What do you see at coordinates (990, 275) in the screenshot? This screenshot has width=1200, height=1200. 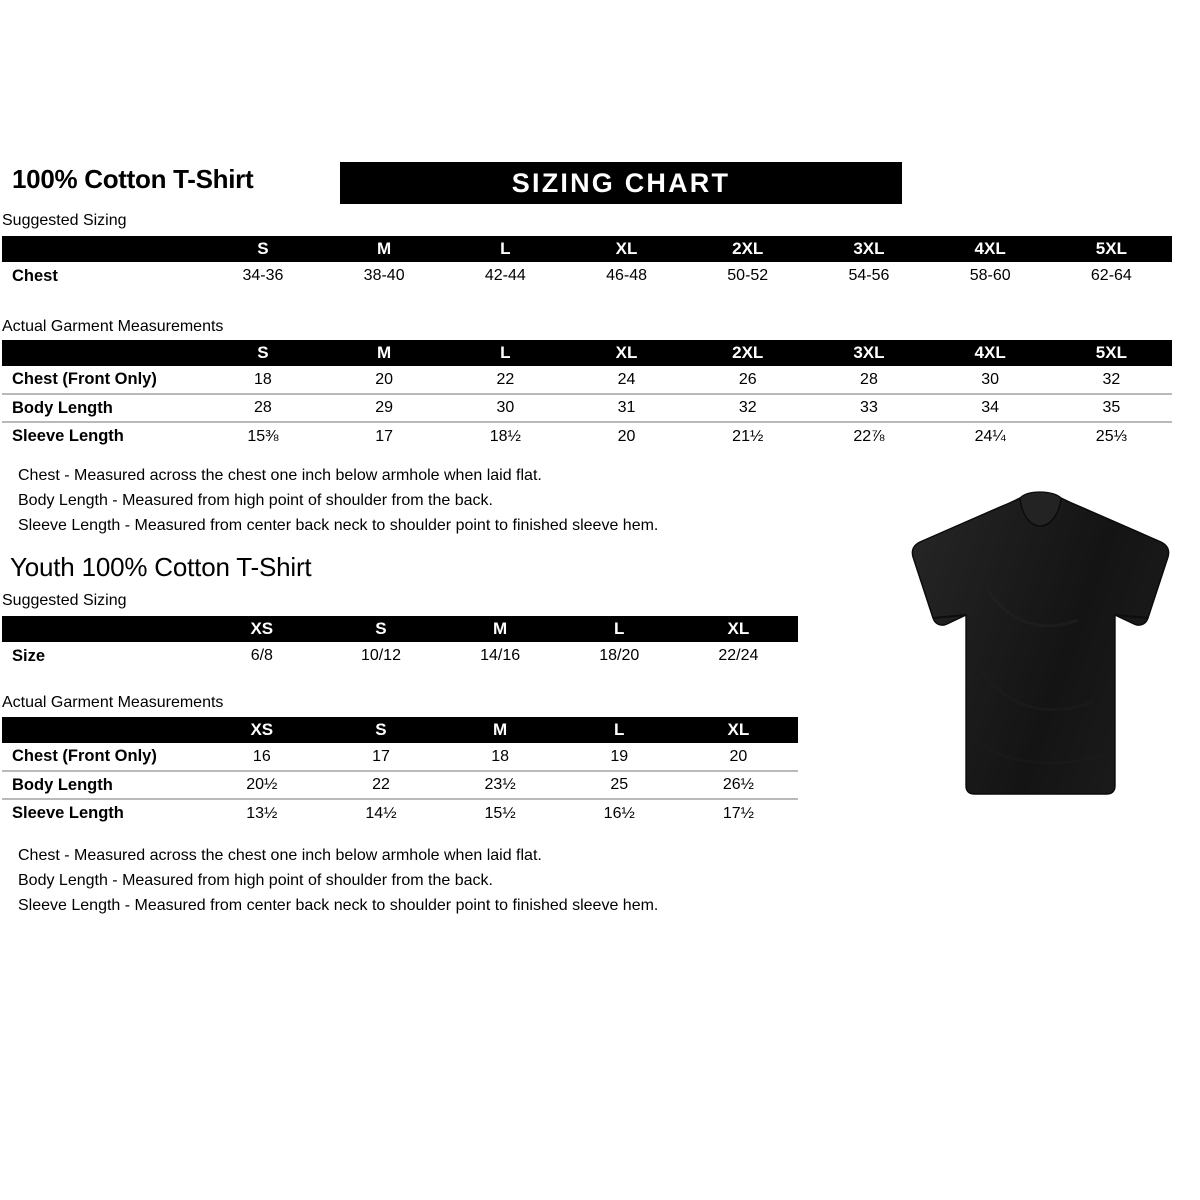 I see `cell-chest-4xl: 58-60` at bounding box center [990, 275].